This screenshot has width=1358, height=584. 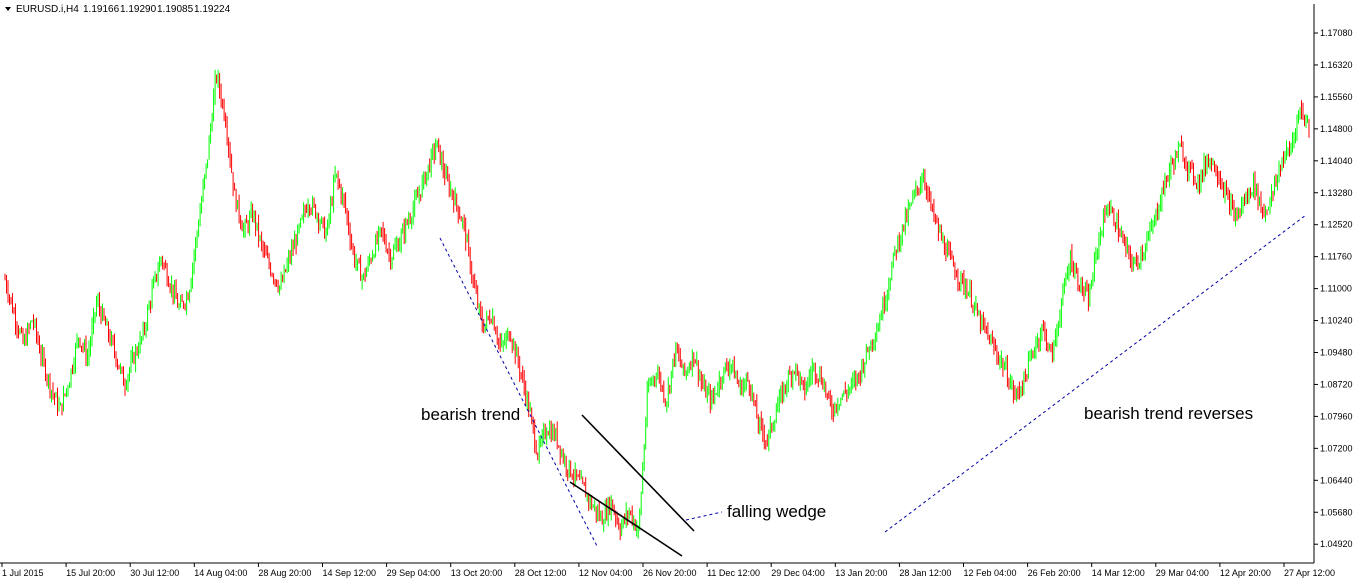 What do you see at coordinates (925, 573) in the screenshot?
I see `x-tick-label: 28 Jan 12:00` at bounding box center [925, 573].